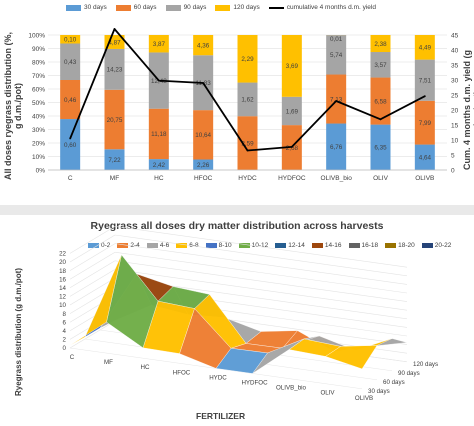 Image resolution: width=474 pixels, height=426 pixels. I want to click on left-tick-80: 80%, so click(38, 62).